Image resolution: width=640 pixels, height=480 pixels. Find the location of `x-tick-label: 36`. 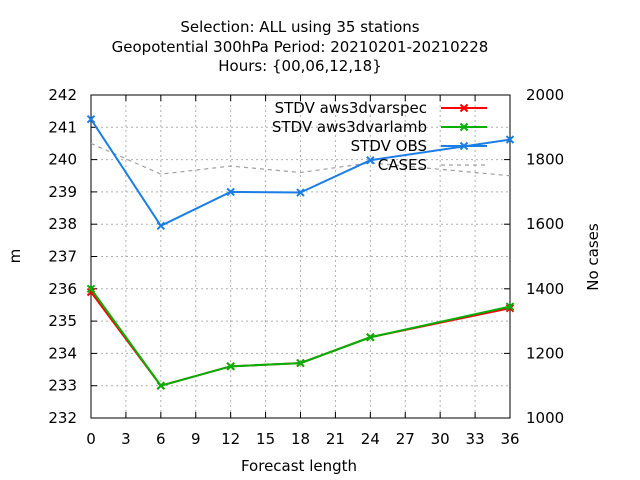

x-tick-label: 36 is located at coordinates (509, 439).